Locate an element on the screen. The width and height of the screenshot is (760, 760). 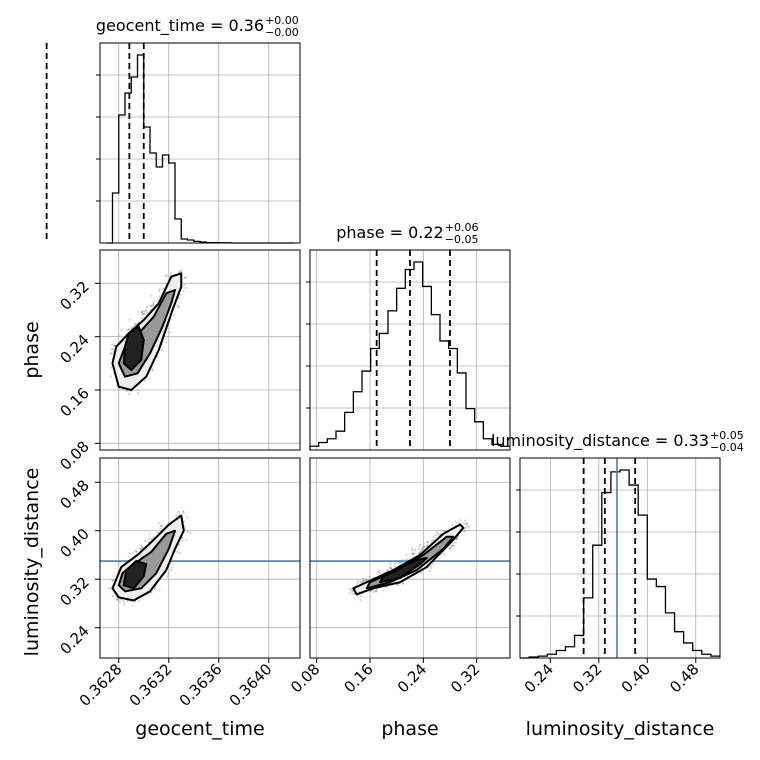
xlabel-geocent-time: geocent_time is located at coordinates (199, 729).